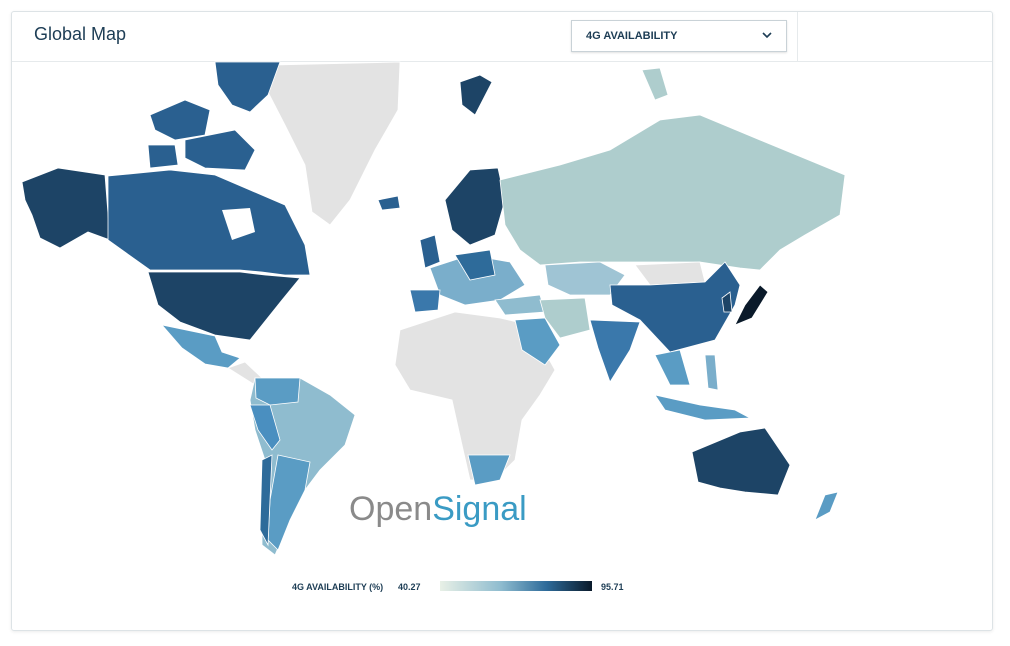  What do you see at coordinates (238, 224) in the screenshot?
I see `hudson-bay` at bounding box center [238, 224].